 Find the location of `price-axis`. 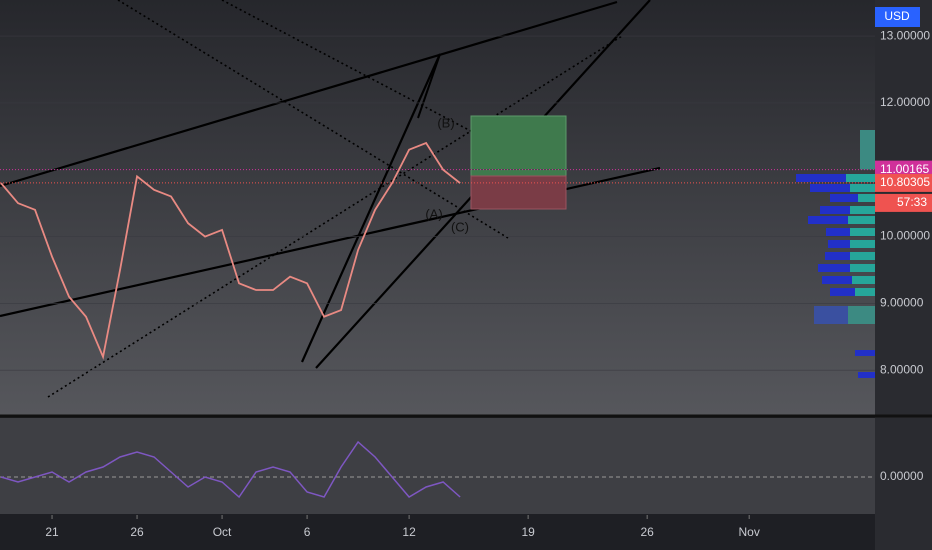

price-axis is located at coordinates (903, 275).